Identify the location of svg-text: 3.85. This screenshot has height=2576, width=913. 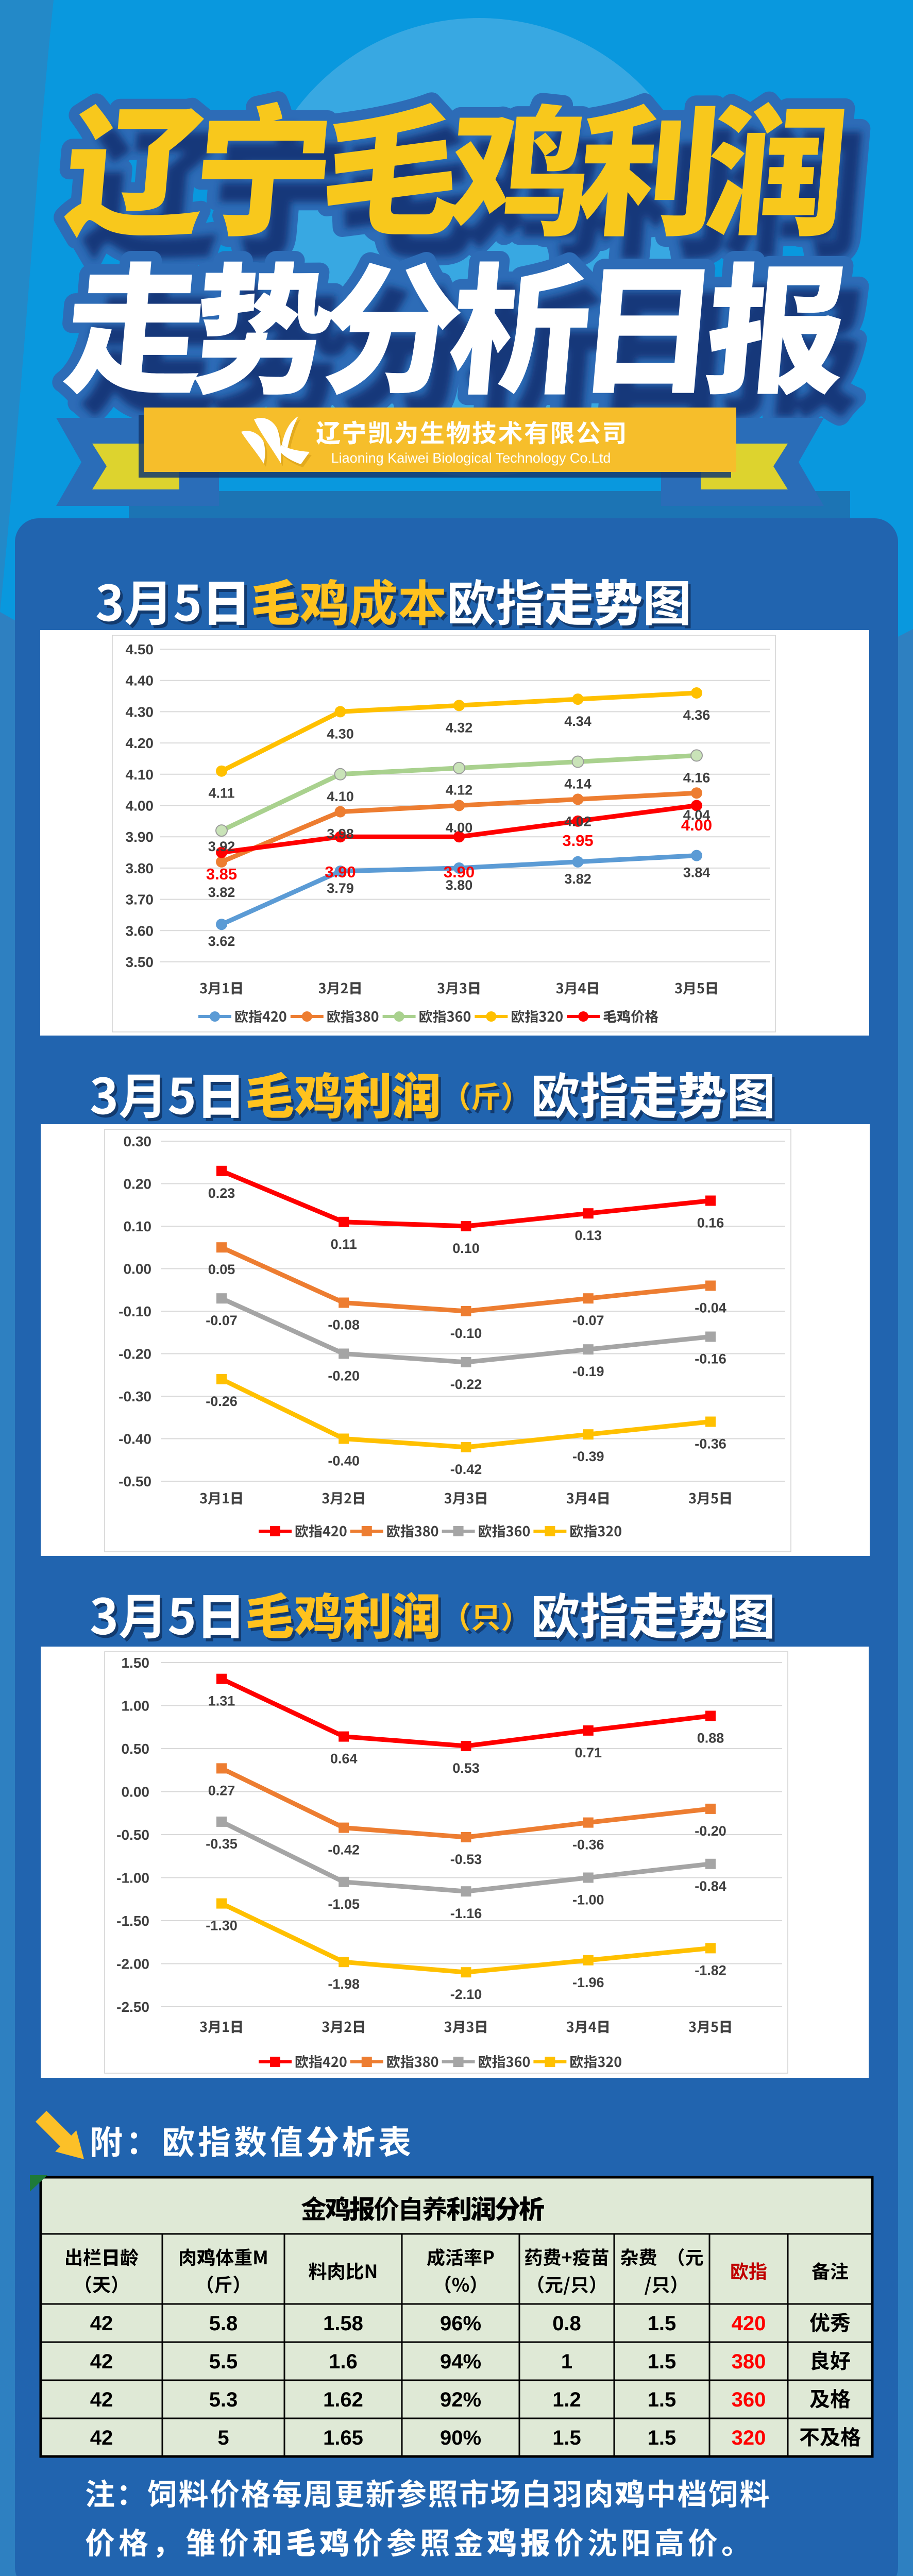
(221, 874).